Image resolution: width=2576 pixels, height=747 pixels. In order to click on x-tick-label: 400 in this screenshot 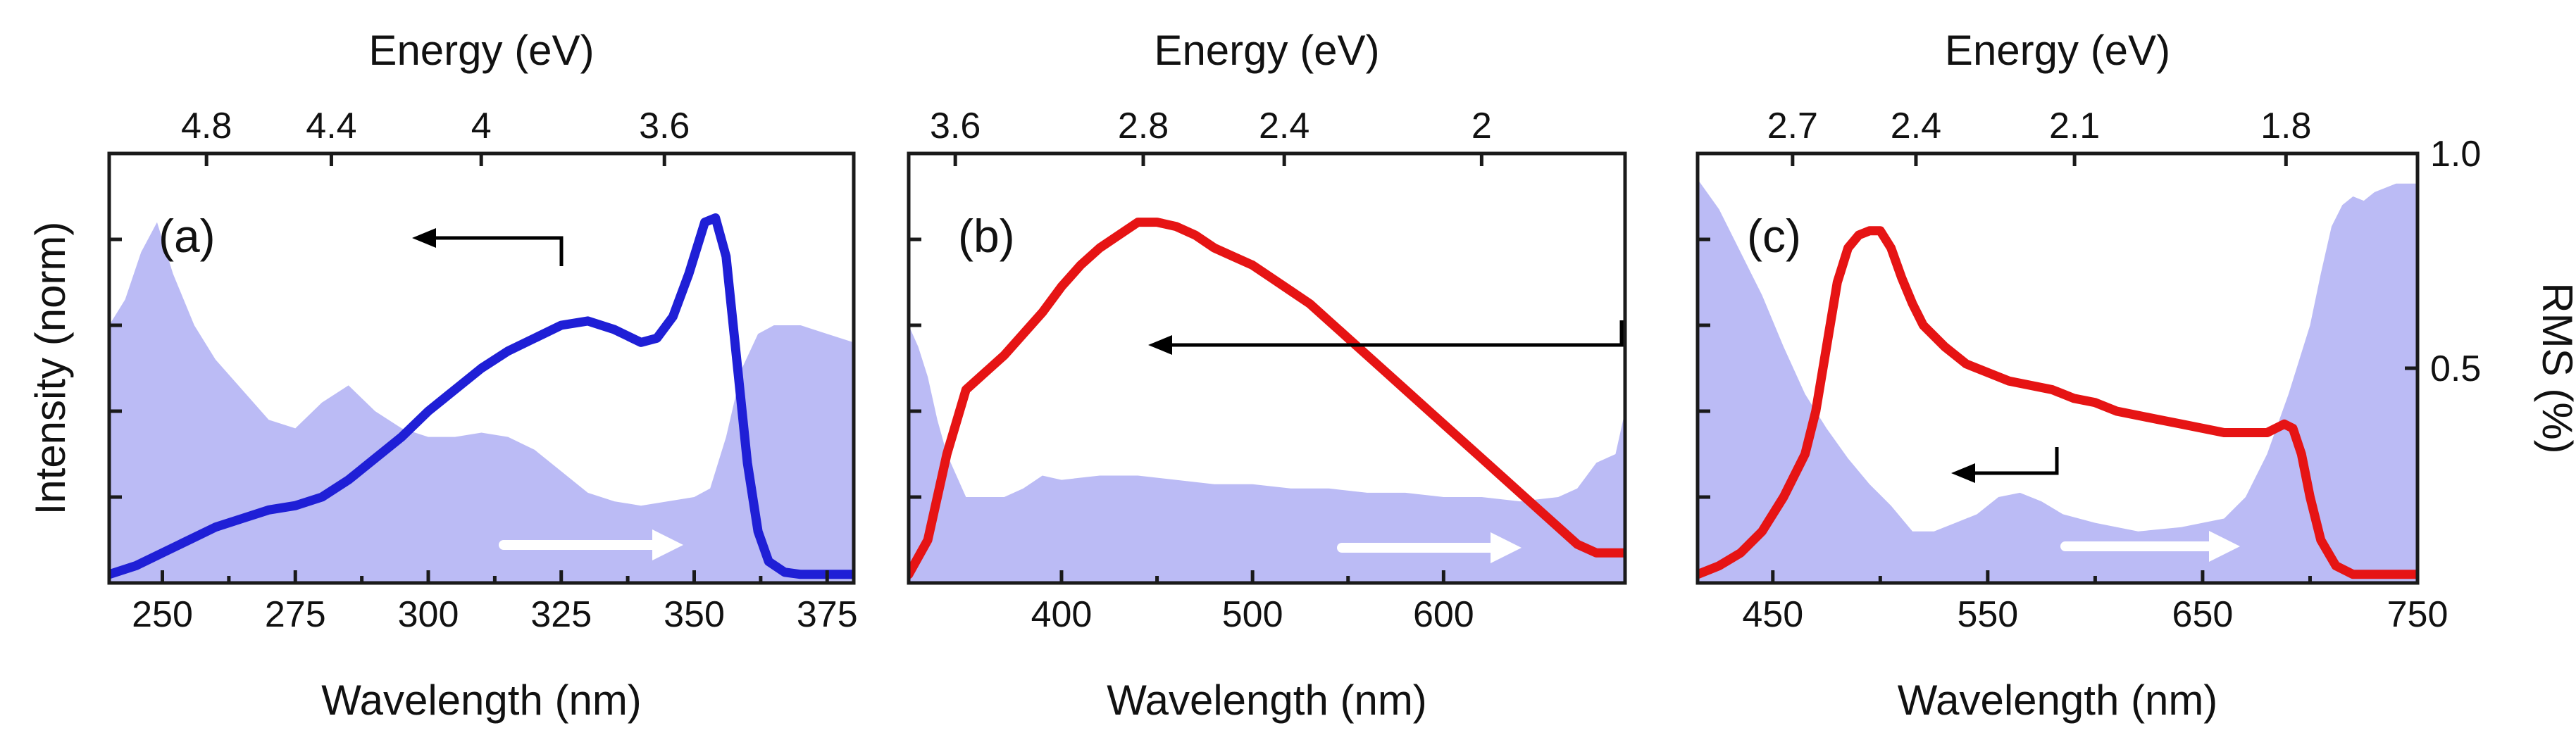, I will do `click(1062, 614)`.